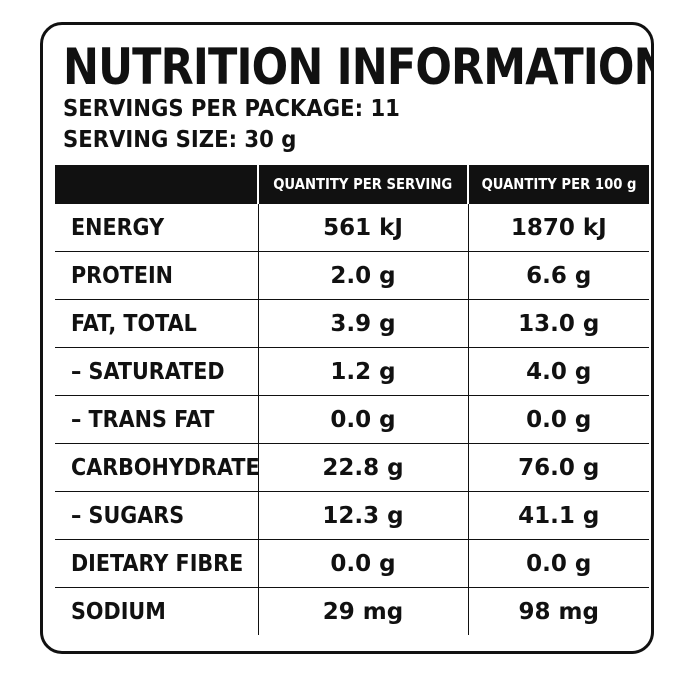  I want to click on table-row: DIETARY FIBRE 0.0 g 0.0 g, so click(352, 563).